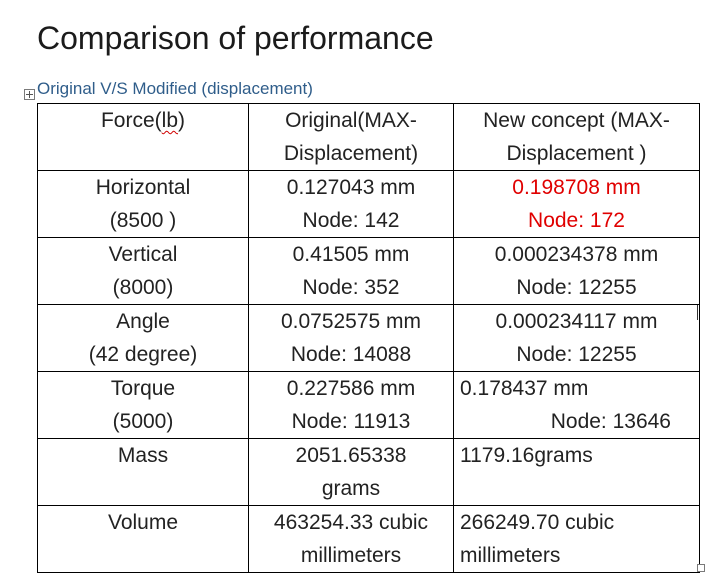  Describe the element at coordinates (143, 539) in the screenshot. I see `cell-load-case: Volume` at that location.